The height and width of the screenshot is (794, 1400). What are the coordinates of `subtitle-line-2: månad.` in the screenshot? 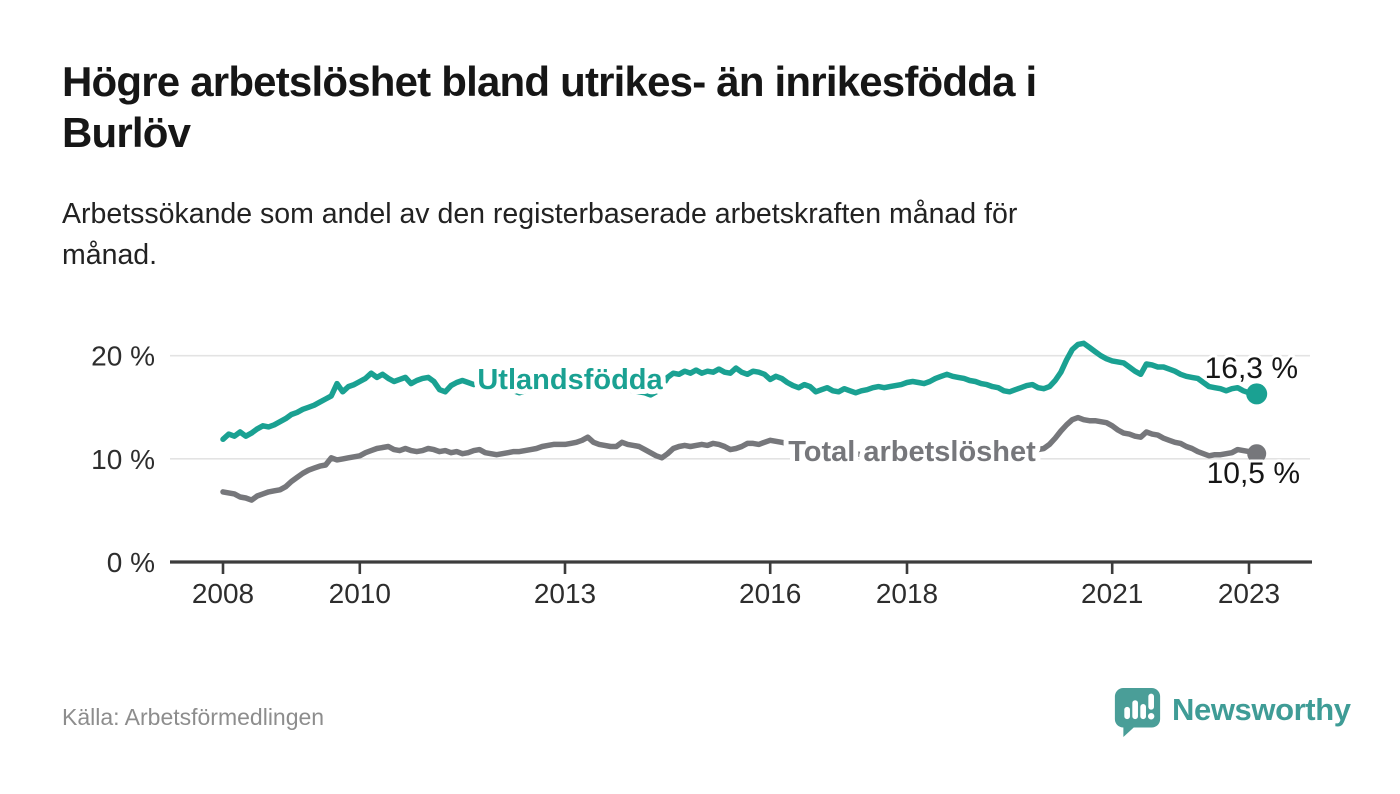 It's located at (110, 255).